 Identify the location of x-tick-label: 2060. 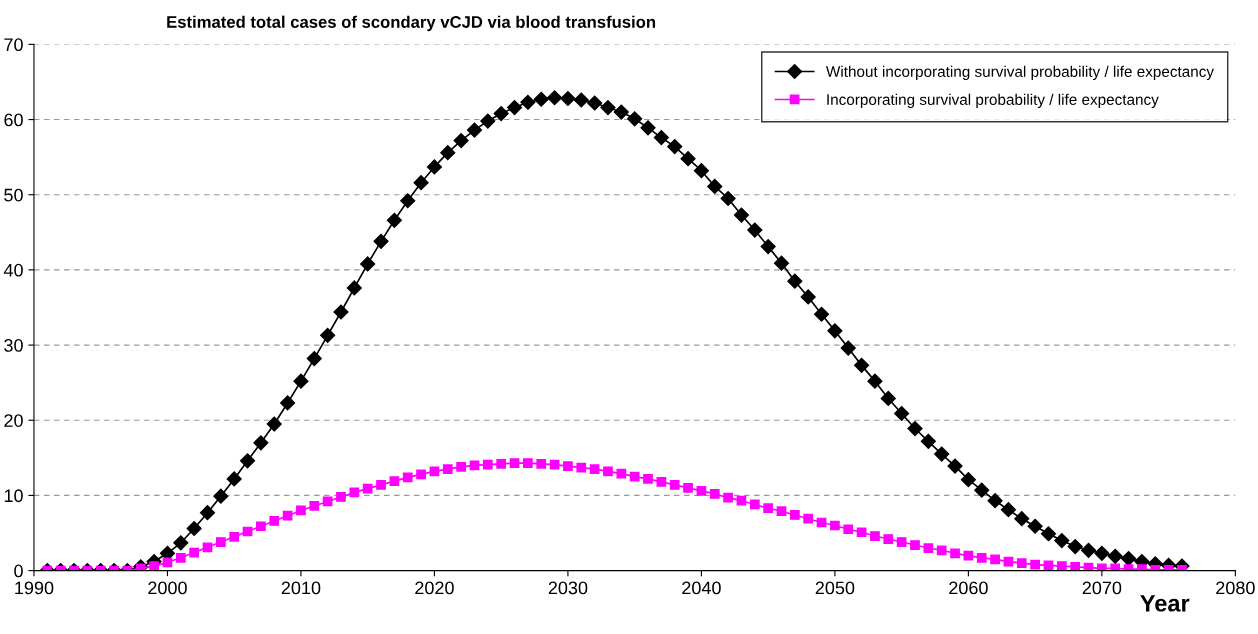
(968, 588).